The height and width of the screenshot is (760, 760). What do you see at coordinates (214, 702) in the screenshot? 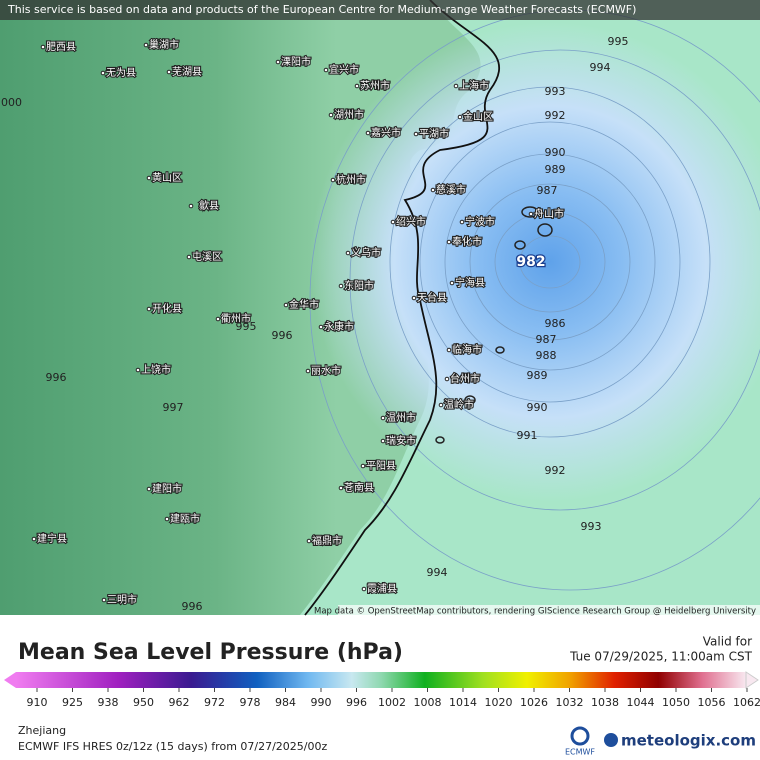
I see `colorbar-tick-label: 972` at bounding box center [214, 702].